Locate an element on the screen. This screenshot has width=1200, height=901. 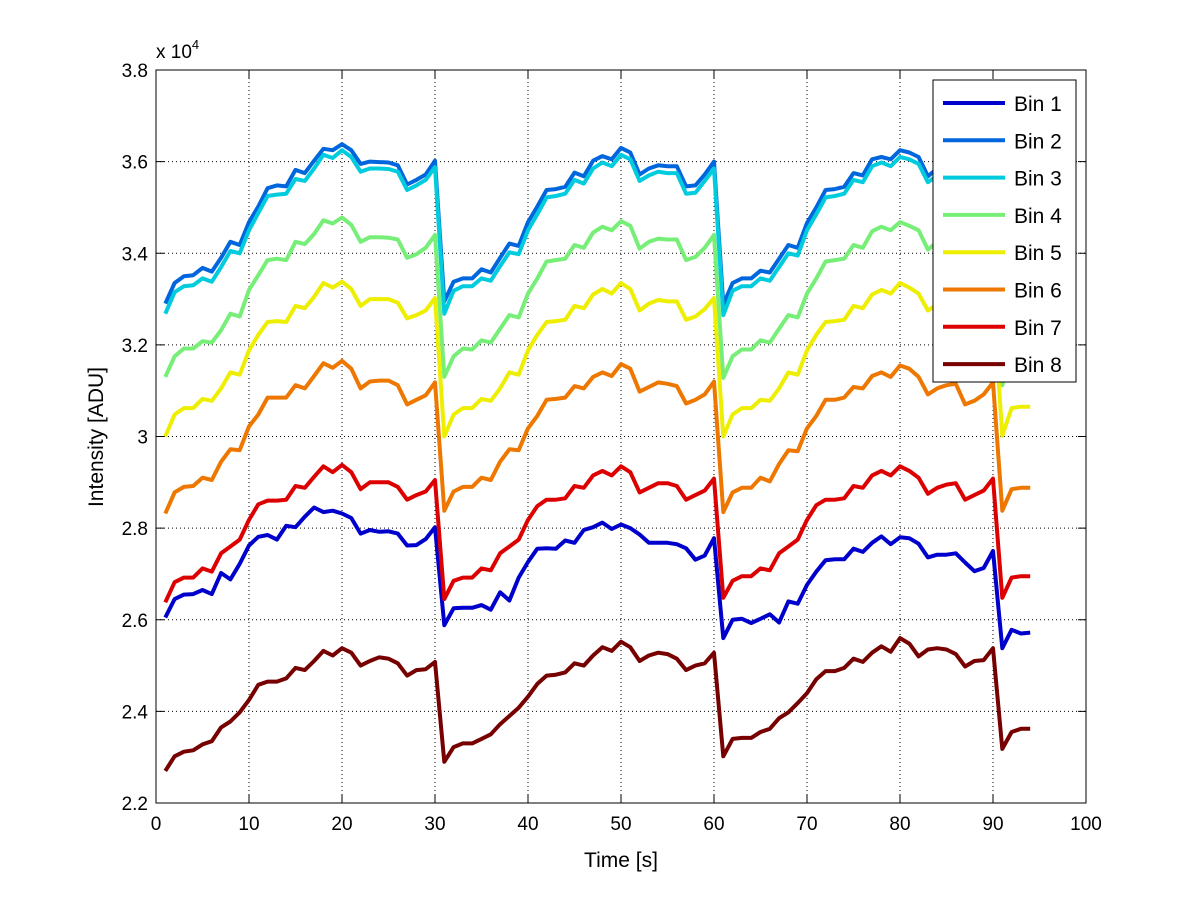
x-tick-label: 60 is located at coordinates (713, 824).